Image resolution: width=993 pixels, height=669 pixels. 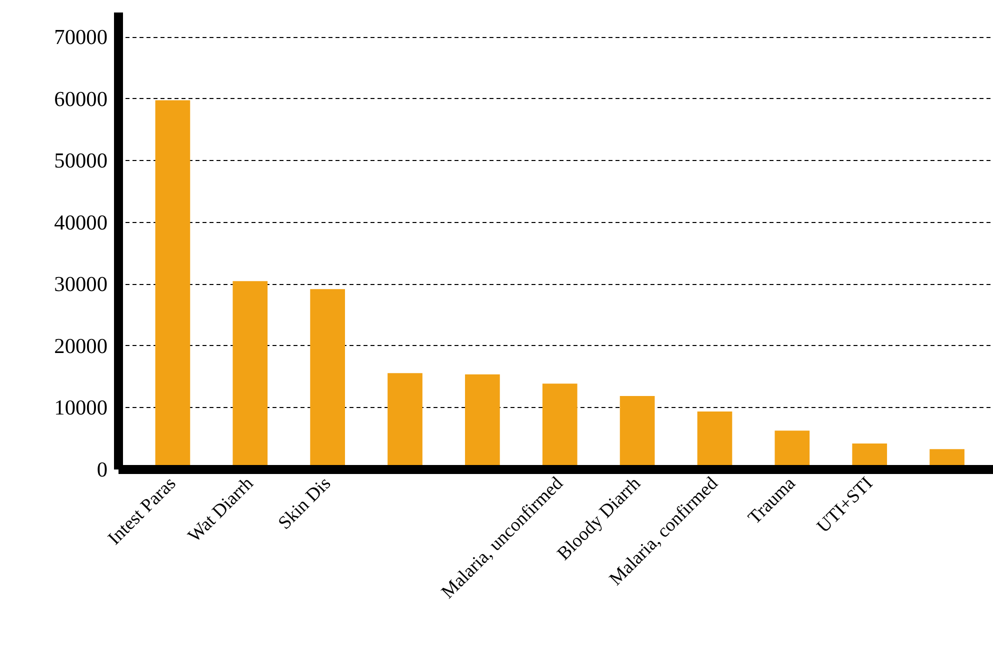 What do you see at coordinates (102, 470) in the screenshot?
I see `y-tick-label: 0` at bounding box center [102, 470].